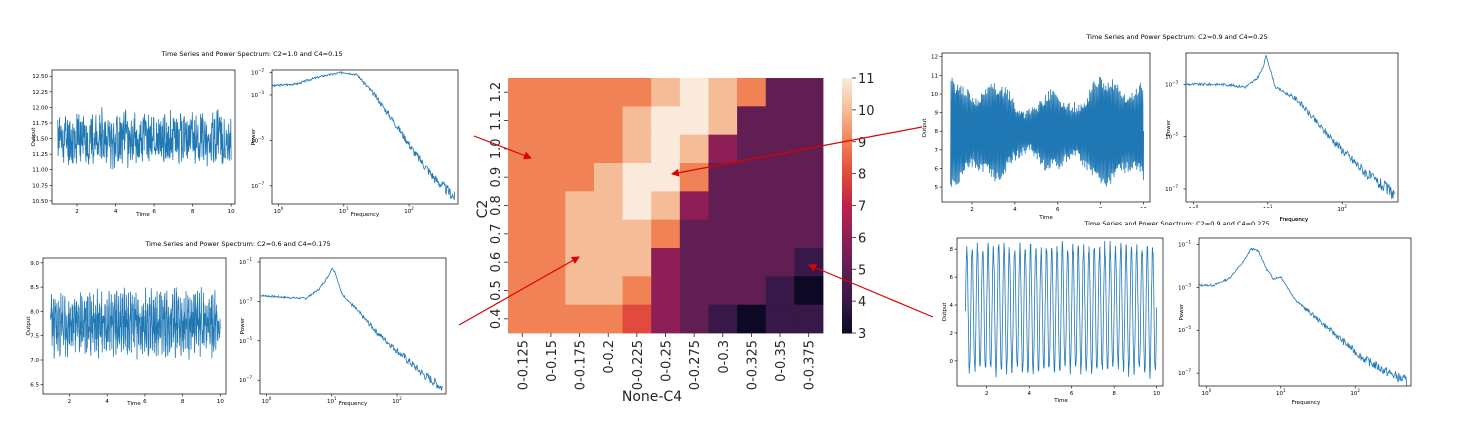  I want to click on arrow-to-cell-0.6-0.375, so click(871, 291).